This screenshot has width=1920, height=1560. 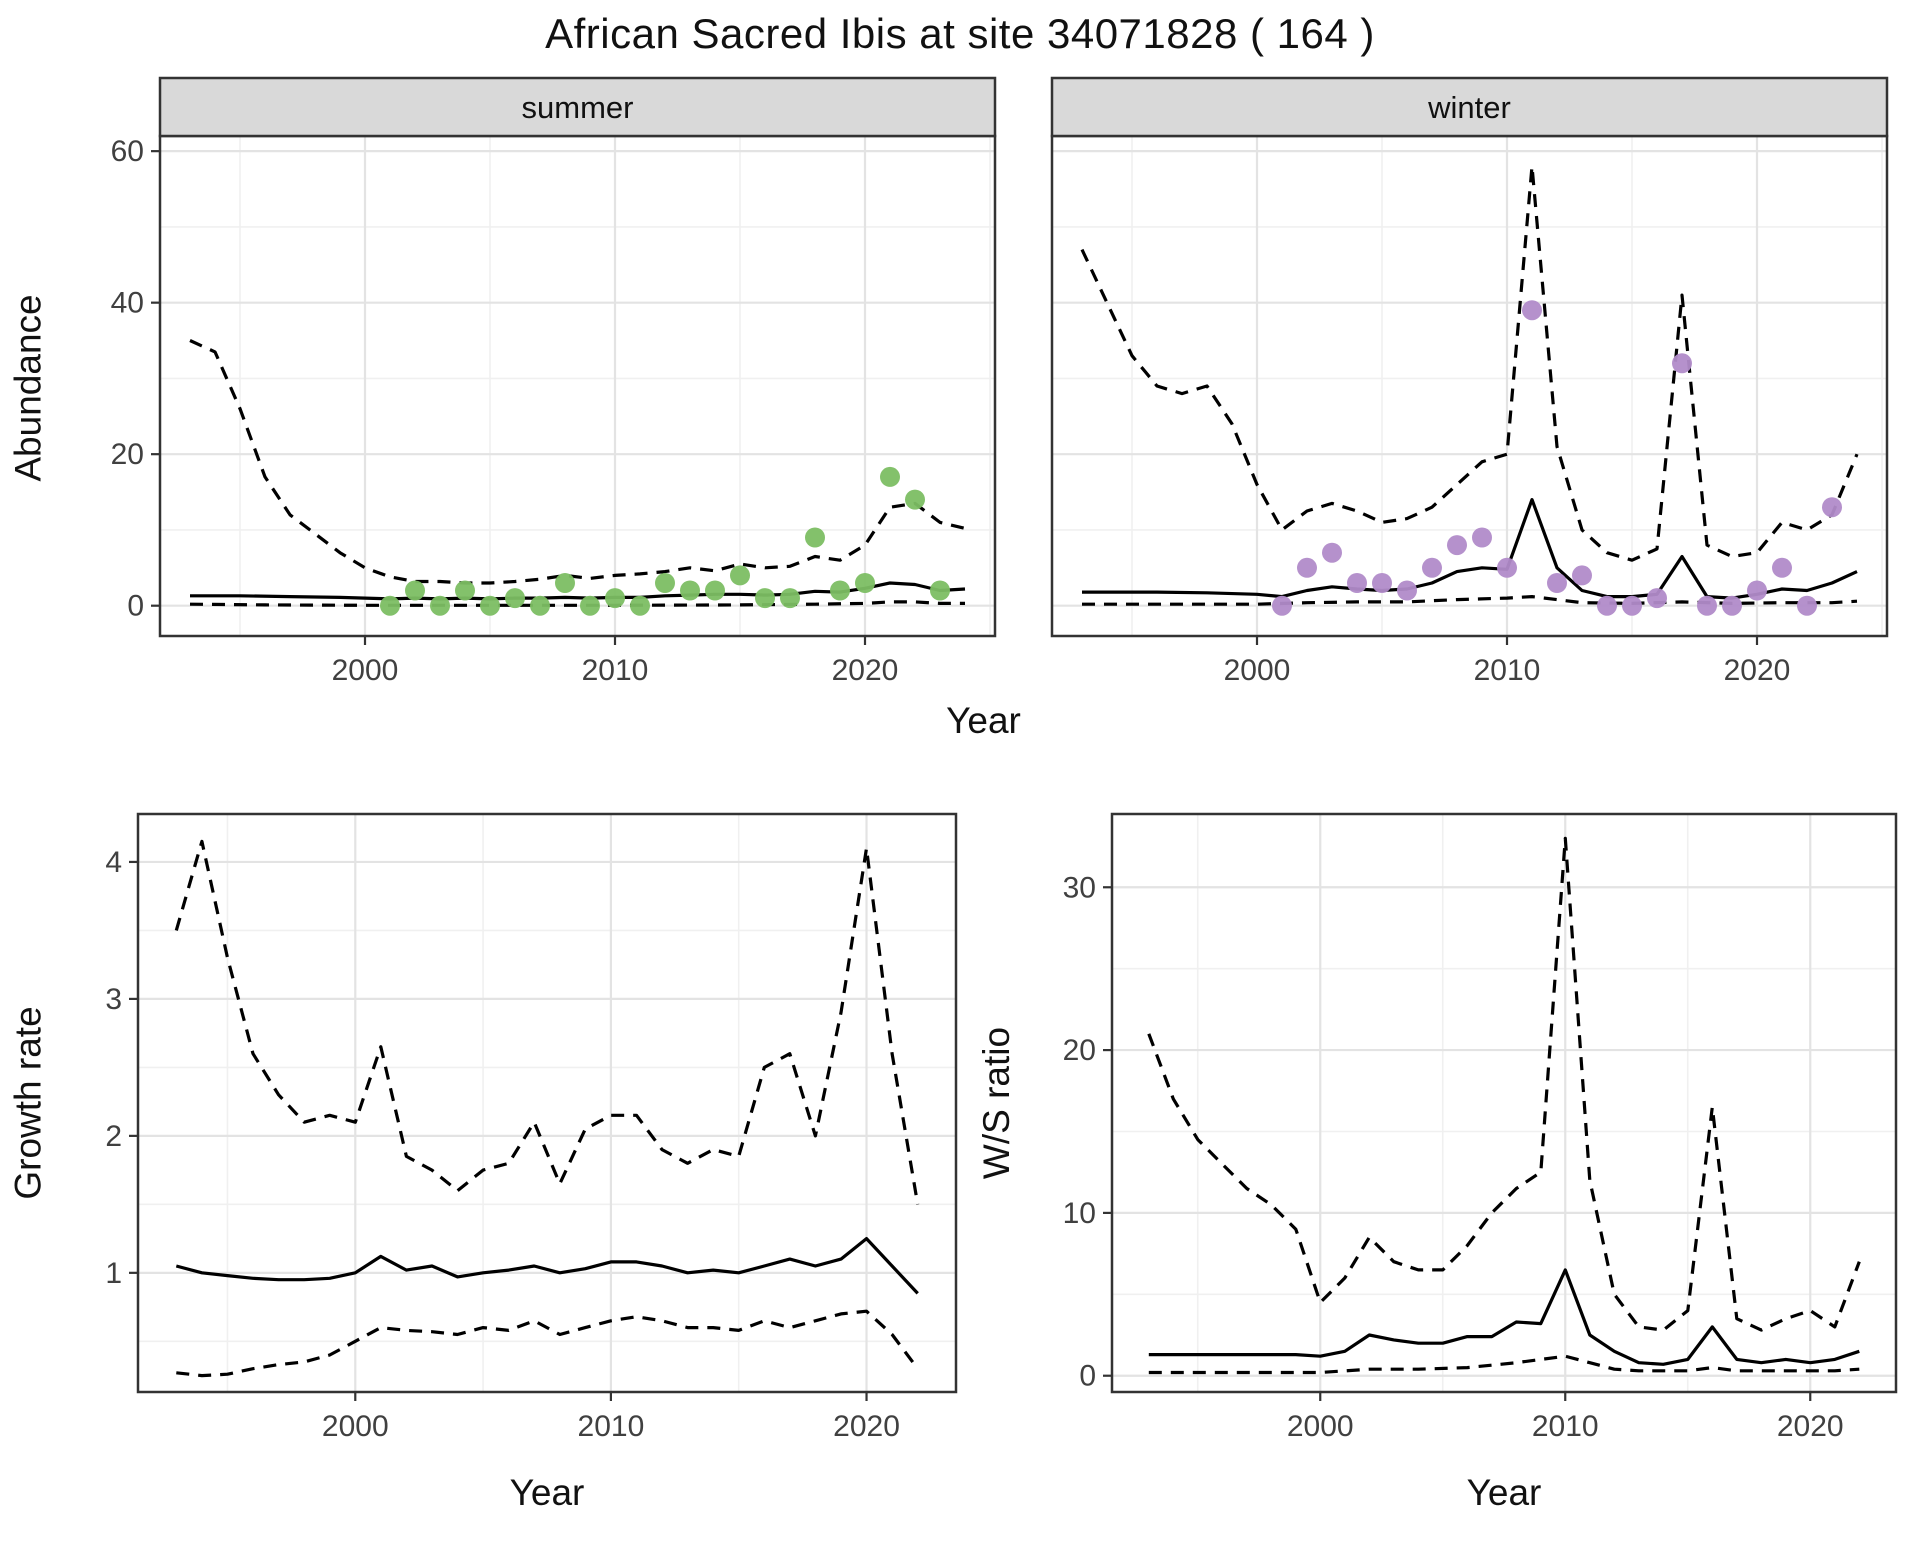 I want to click on svg-text: 10, so click(x=1079, y=1213).